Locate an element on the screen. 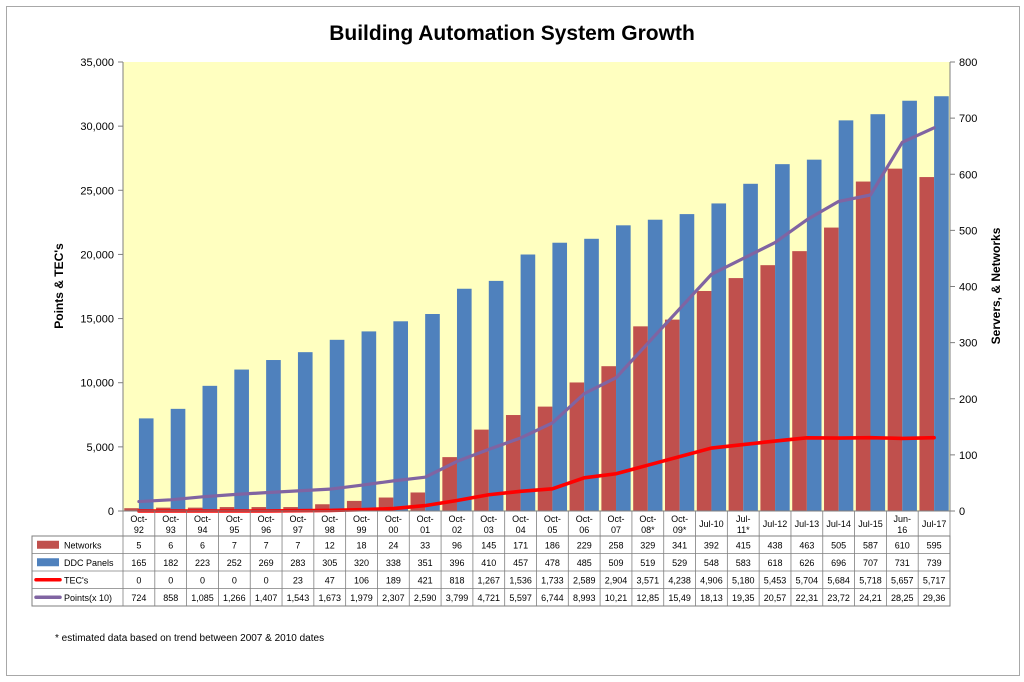 Image resolution: width=1024 pixels, height=682 pixels. data-table-cell: 529 is located at coordinates (679, 563).